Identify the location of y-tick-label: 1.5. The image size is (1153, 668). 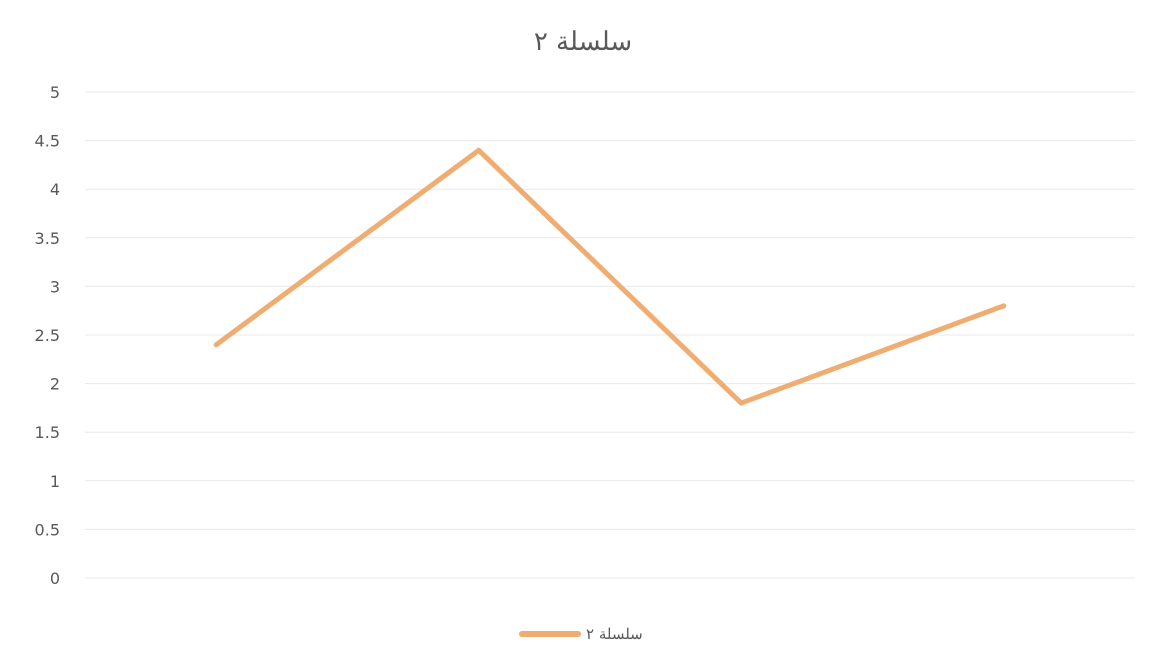
(47, 432).